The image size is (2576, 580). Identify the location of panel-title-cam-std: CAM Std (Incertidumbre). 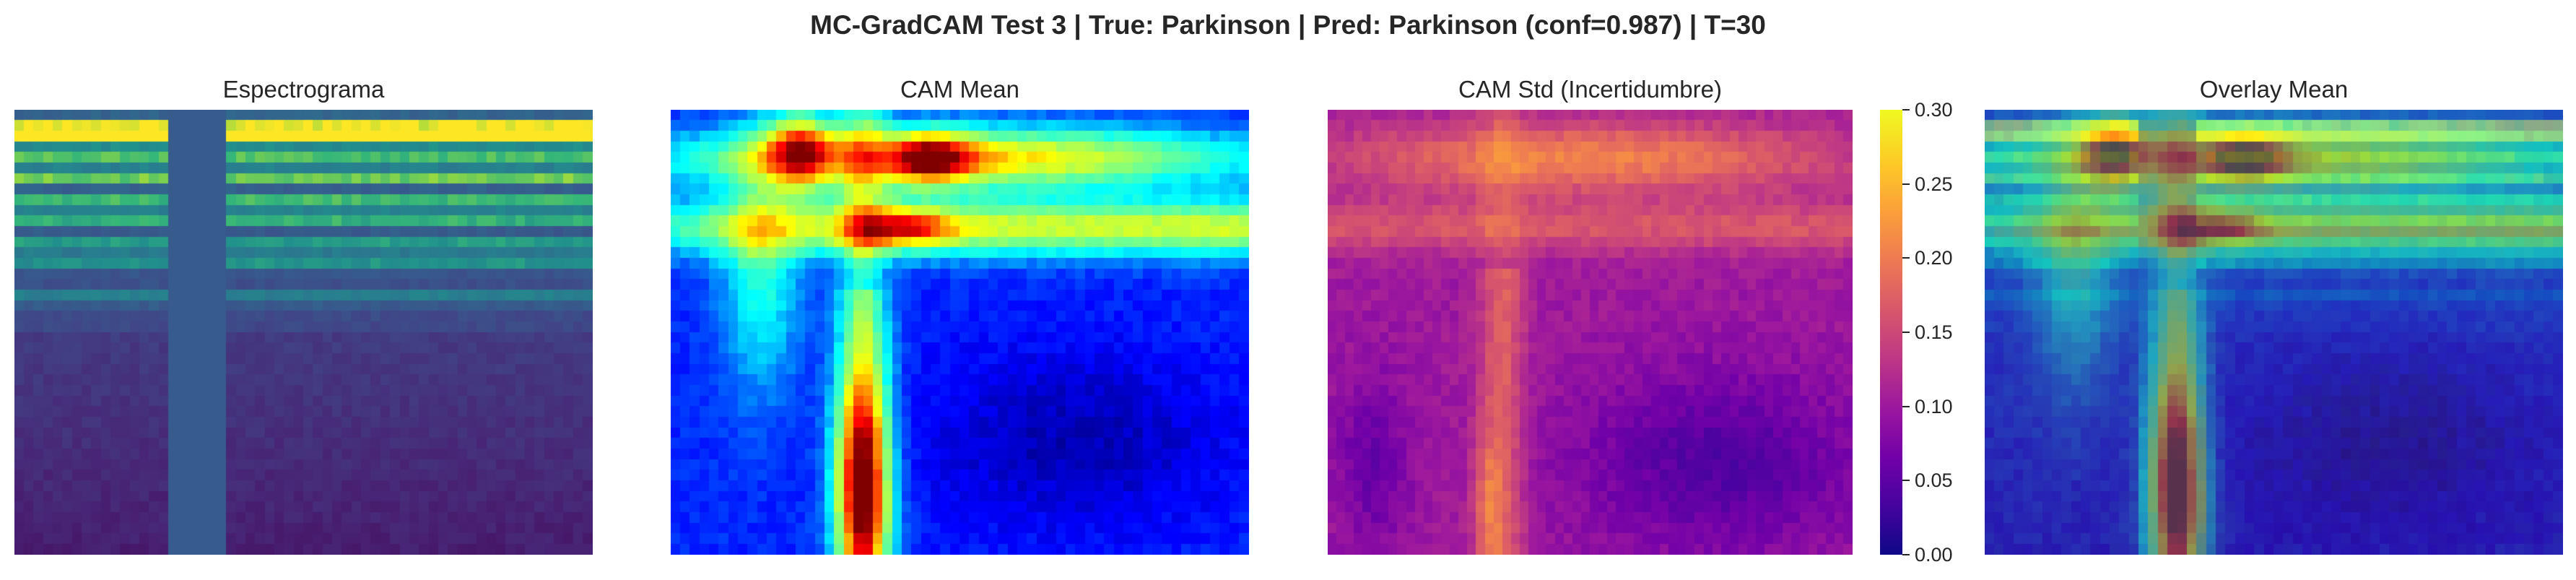
(1590, 89).